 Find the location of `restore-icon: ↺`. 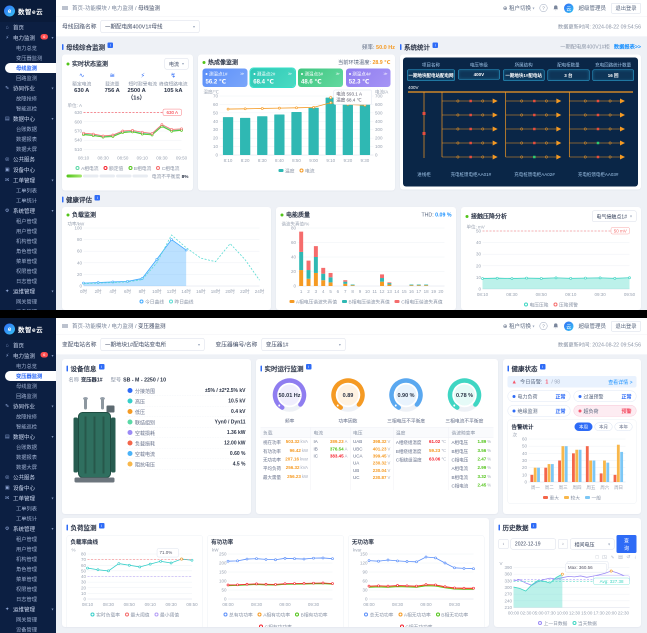

restore-icon: ↺ is located at coordinates (628, 557).